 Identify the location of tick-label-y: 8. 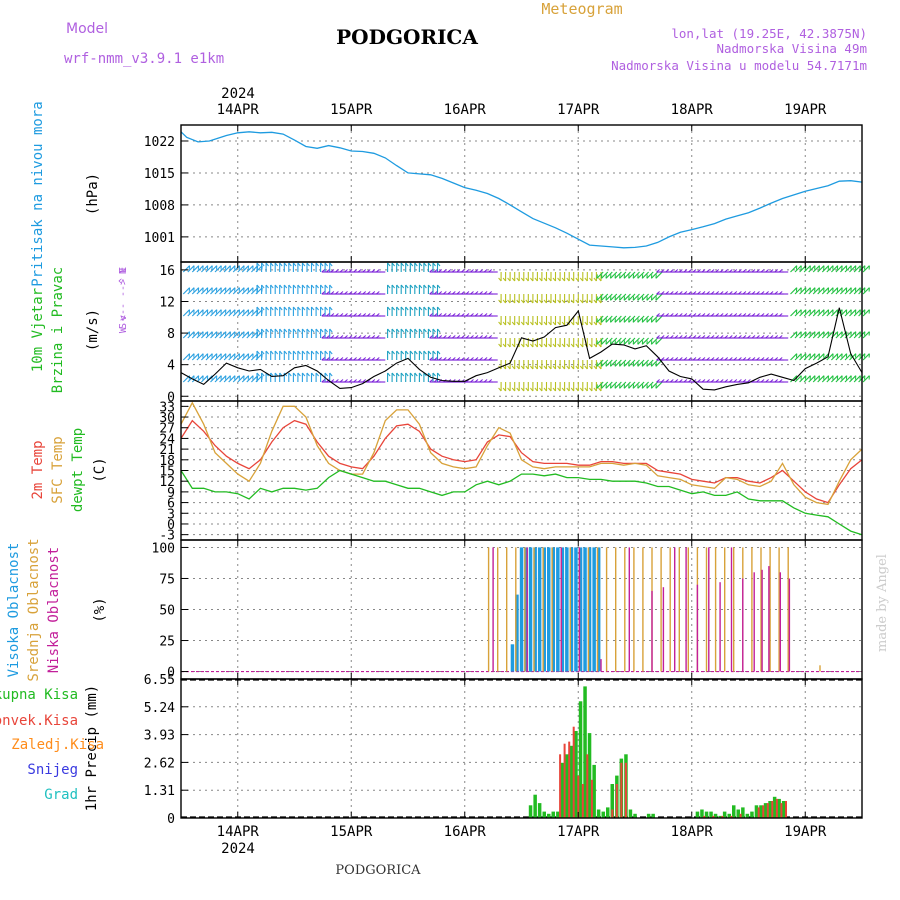
(171, 334).